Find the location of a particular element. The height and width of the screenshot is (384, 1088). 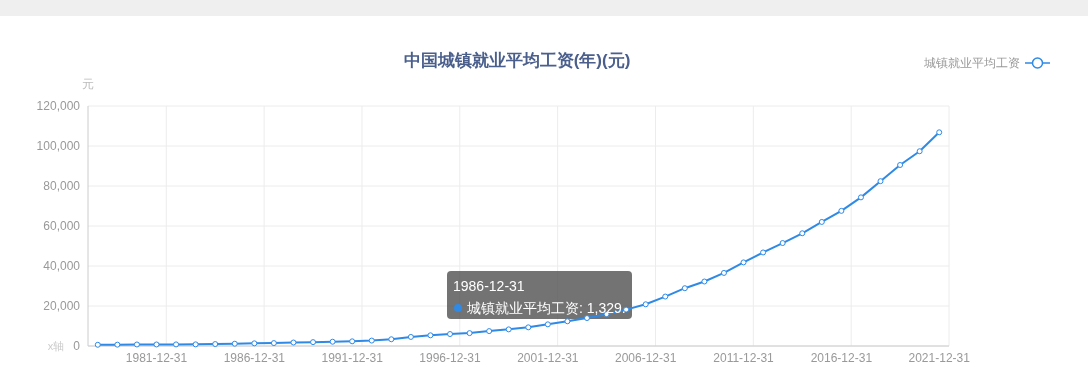

annotation: 1986-12-31 is located at coordinates (489, 286).